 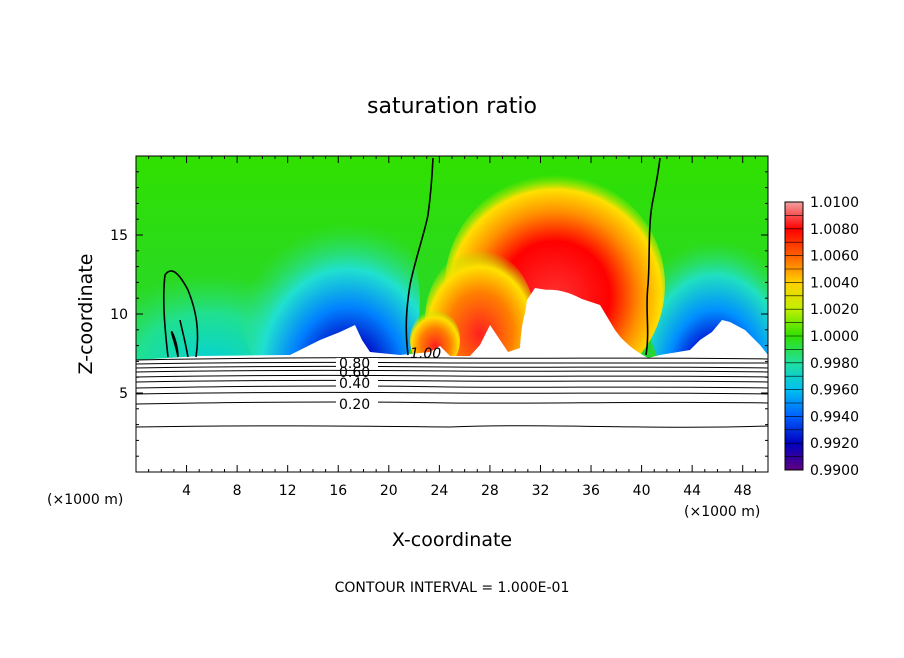 I want to click on colorbar-tick-label: 0.9980, so click(x=834, y=364).